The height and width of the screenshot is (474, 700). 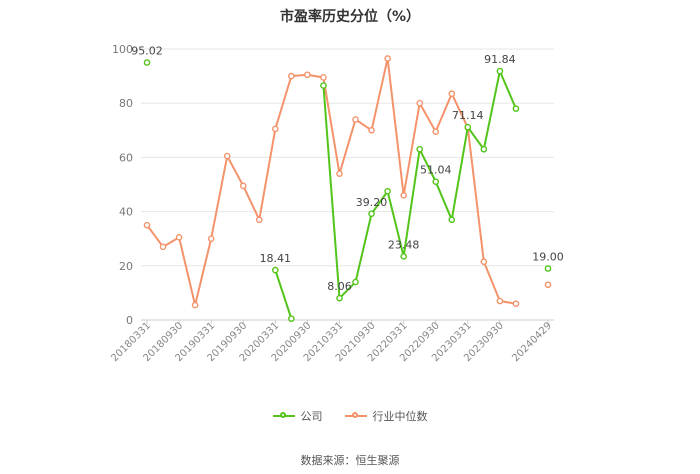 I want to click on chart-legend: 公司 行业中位数, so click(x=350, y=416).